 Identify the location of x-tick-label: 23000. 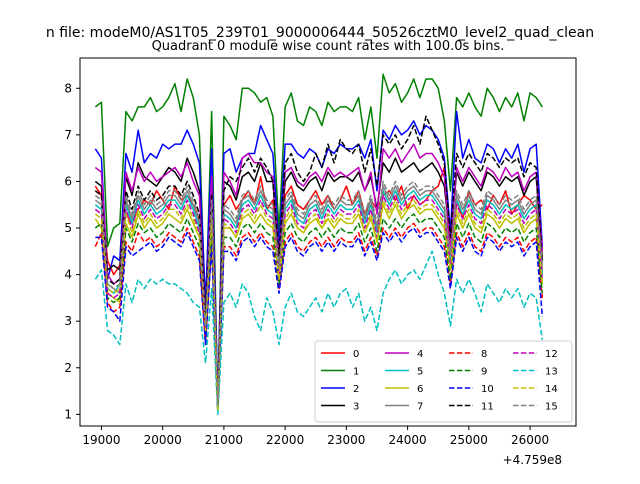
(346, 440).